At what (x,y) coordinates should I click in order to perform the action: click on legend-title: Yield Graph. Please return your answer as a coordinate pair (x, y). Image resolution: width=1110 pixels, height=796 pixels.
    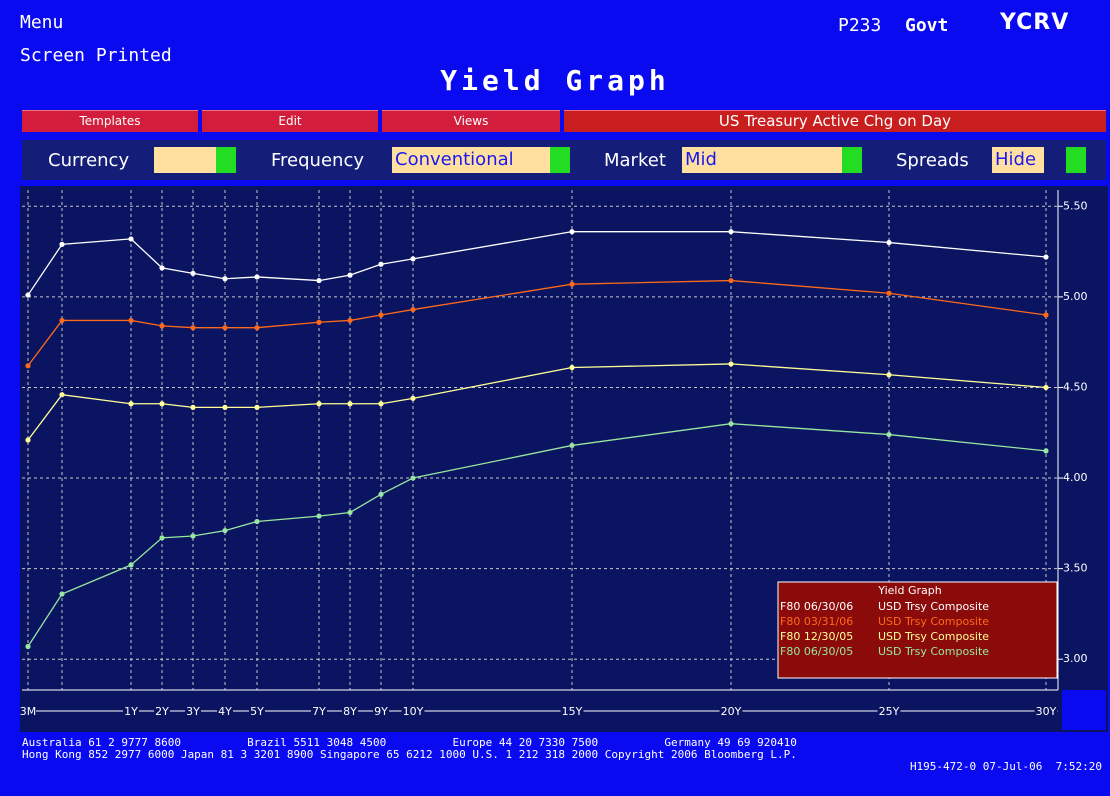
    Looking at the image, I should click on (909, 590).